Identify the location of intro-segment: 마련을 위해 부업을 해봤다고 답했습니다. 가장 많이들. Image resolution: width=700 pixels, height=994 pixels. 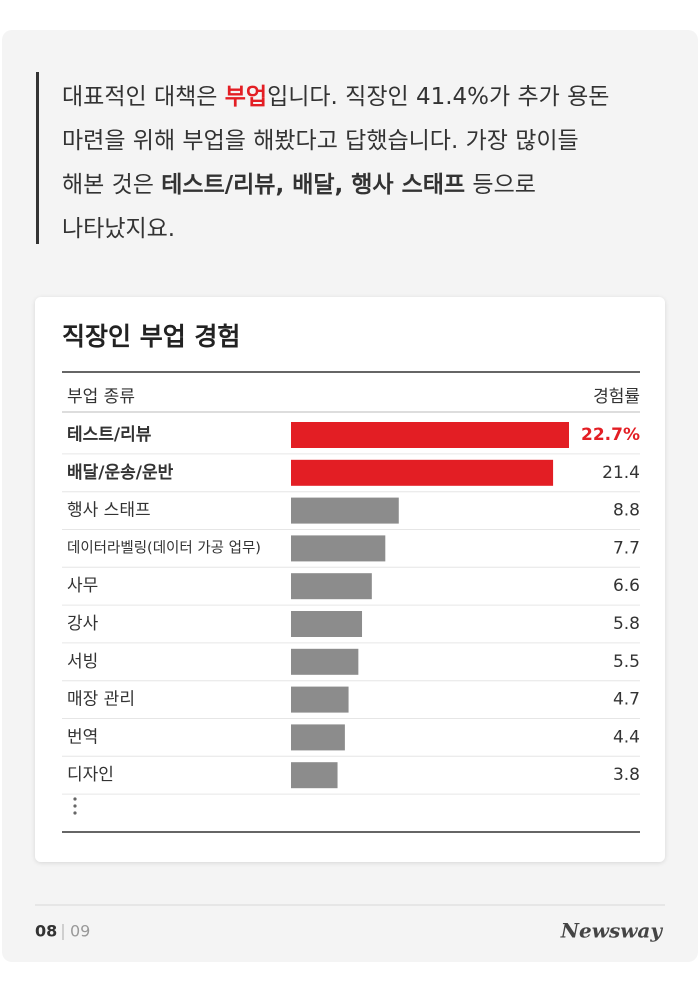
(320, 141).